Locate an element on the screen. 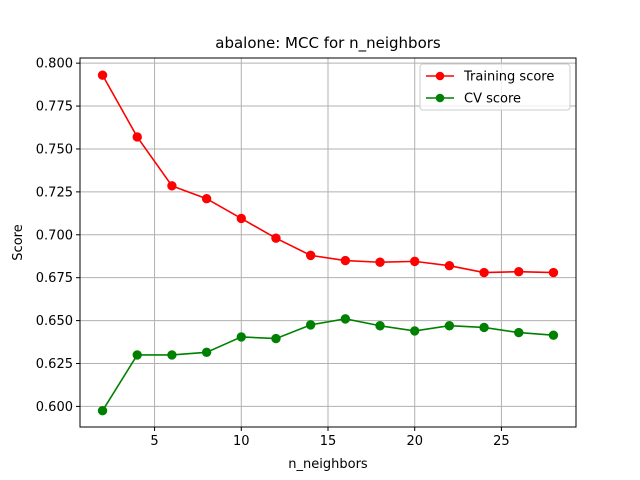  x-tick-label: 15 is located at coordinates (328, 441).